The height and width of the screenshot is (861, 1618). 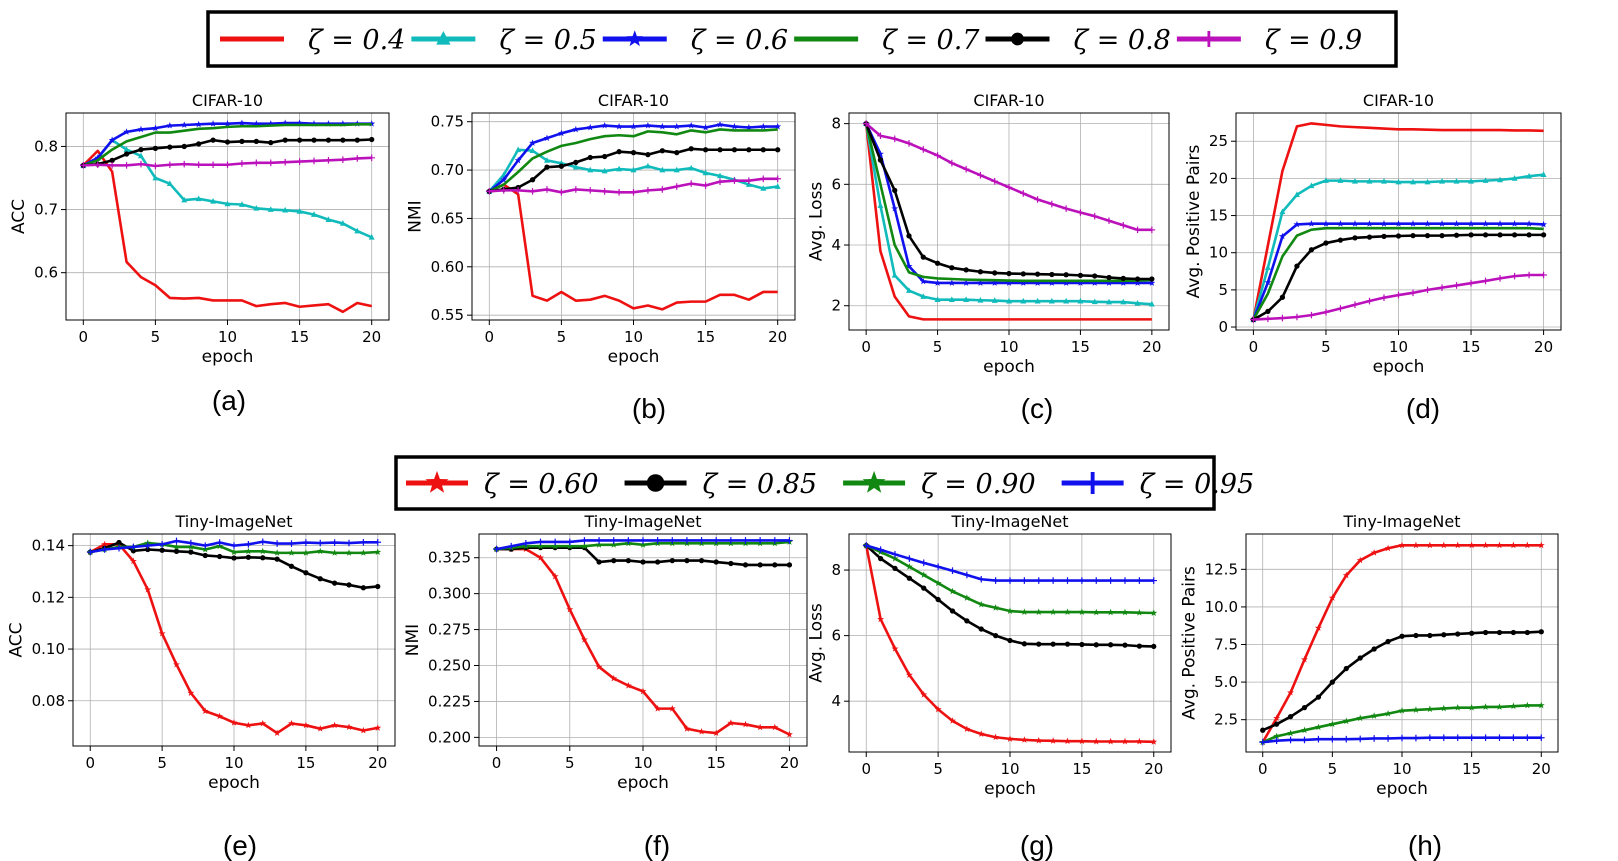 I want to click on y-tick-label: 5, so click(x=1223, y=290).